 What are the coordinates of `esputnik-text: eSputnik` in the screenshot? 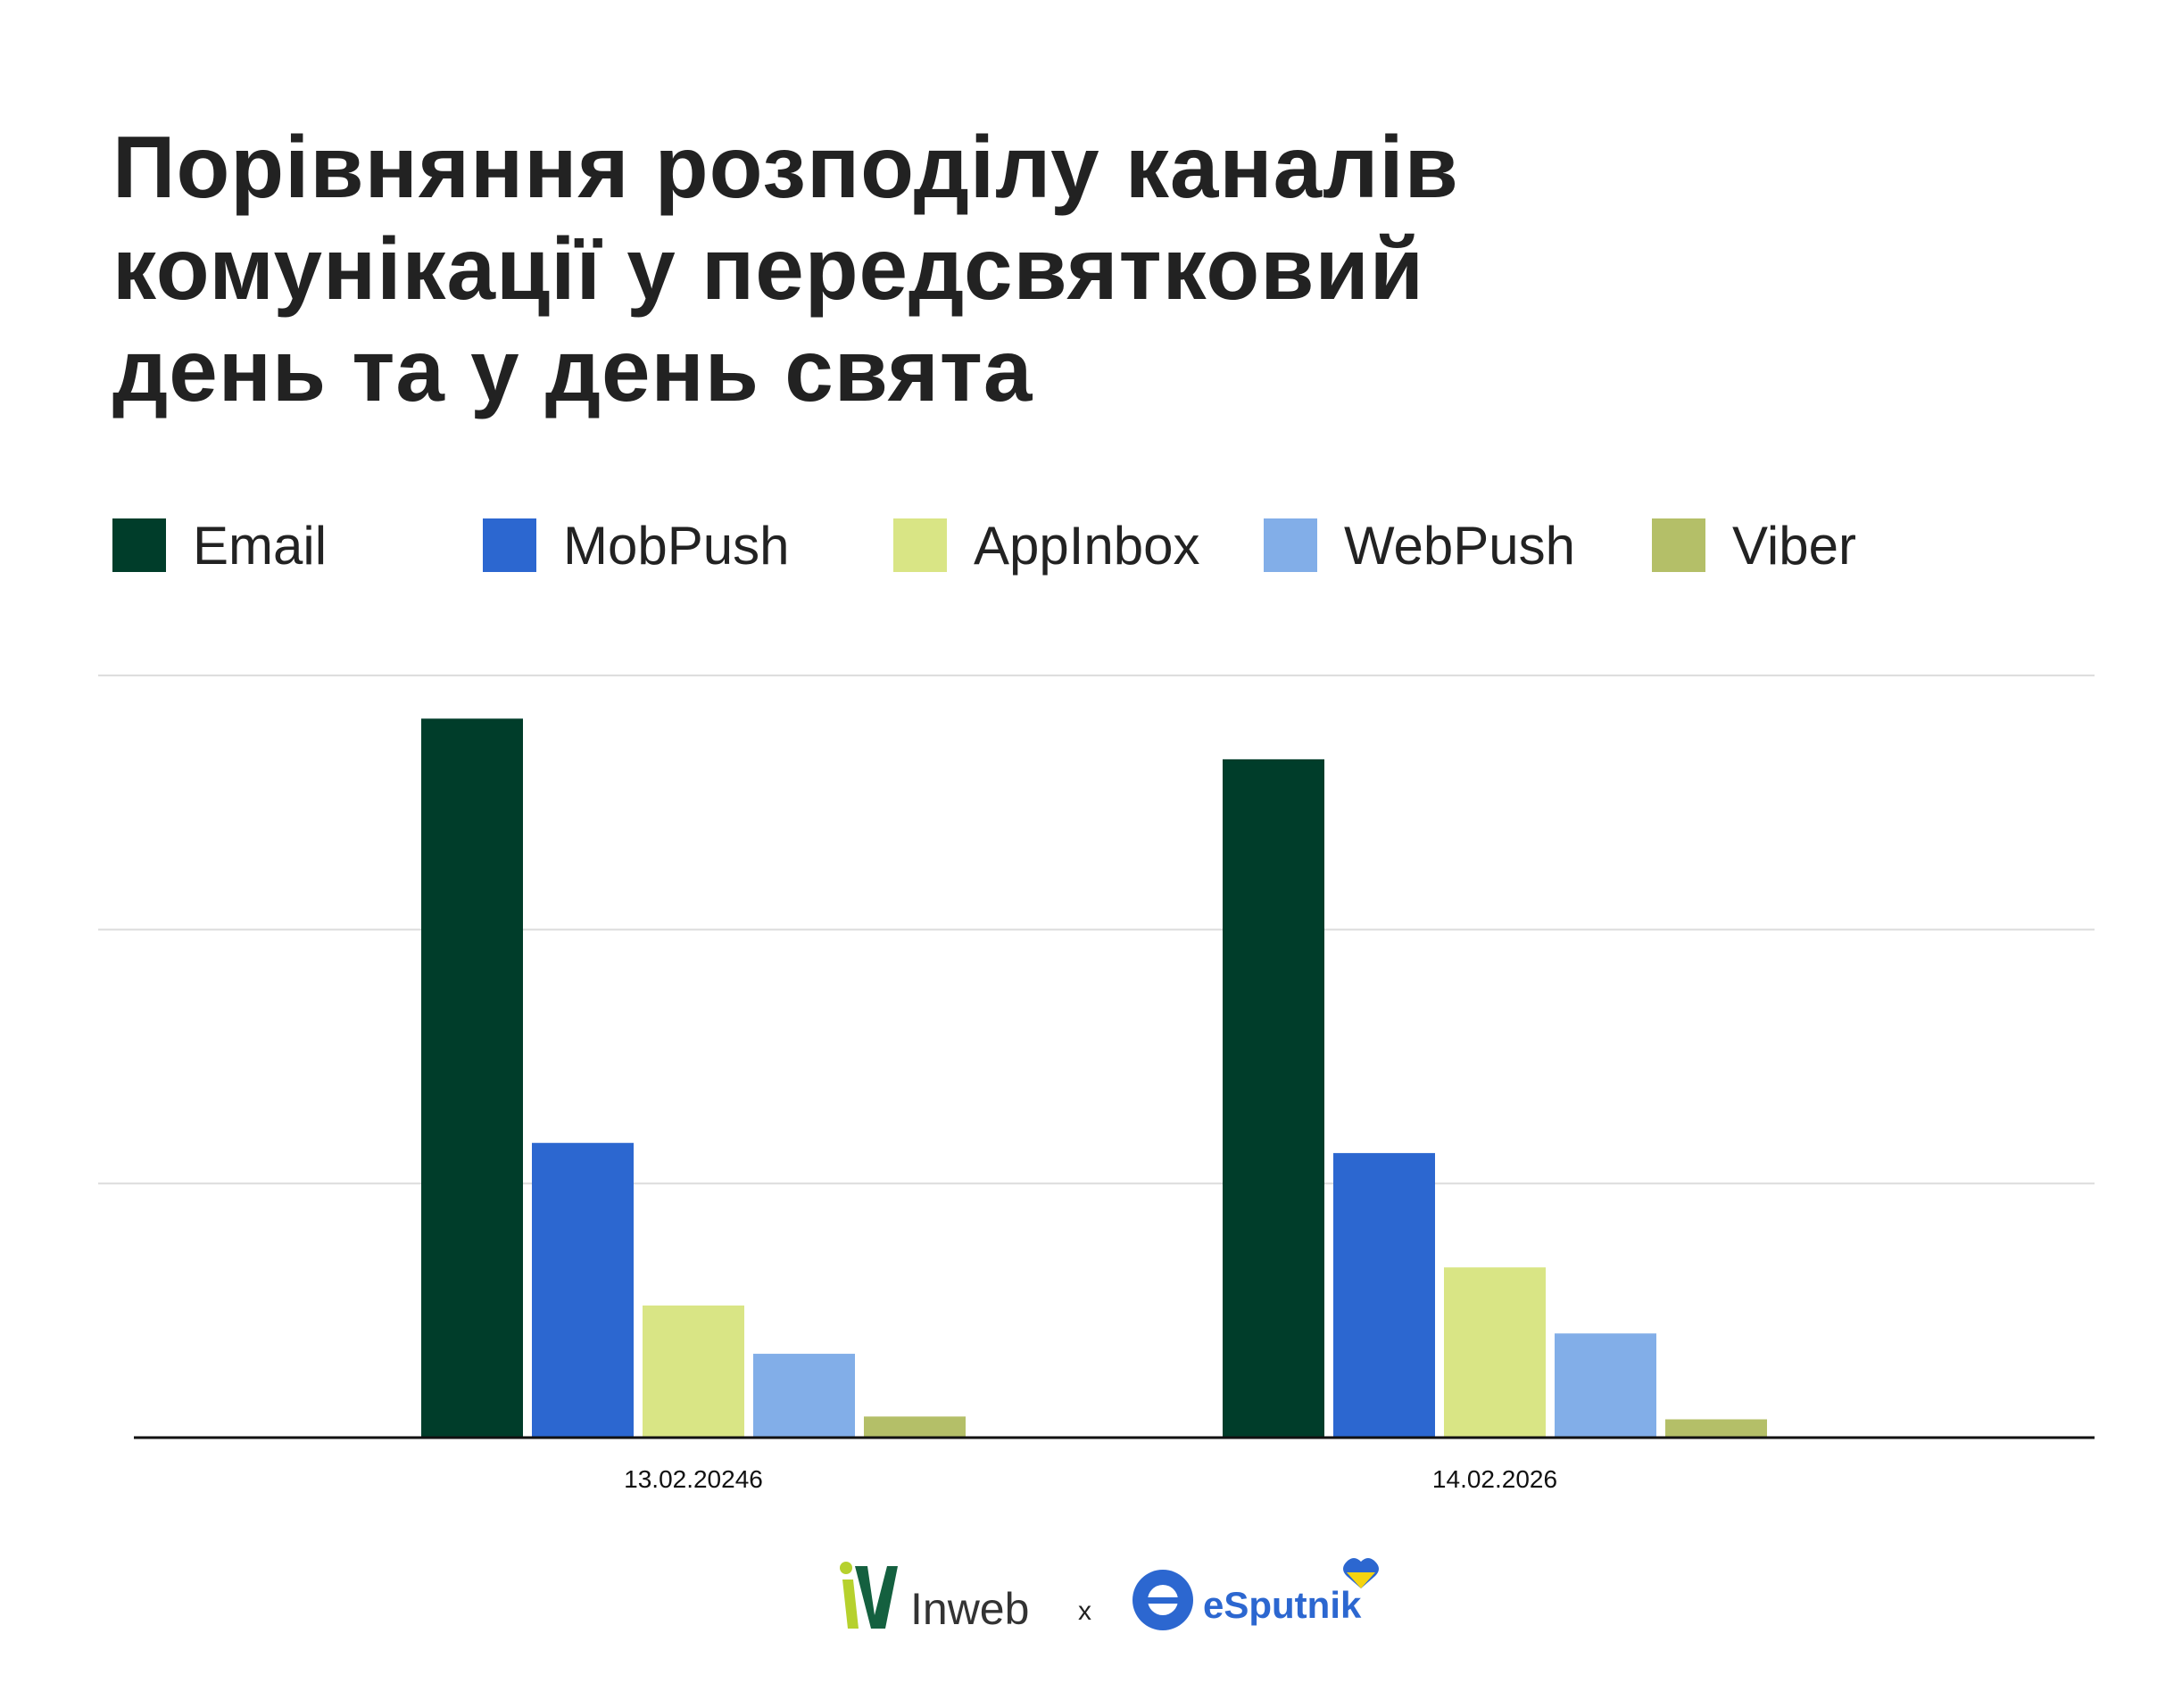 It's located at (1282, 1605).